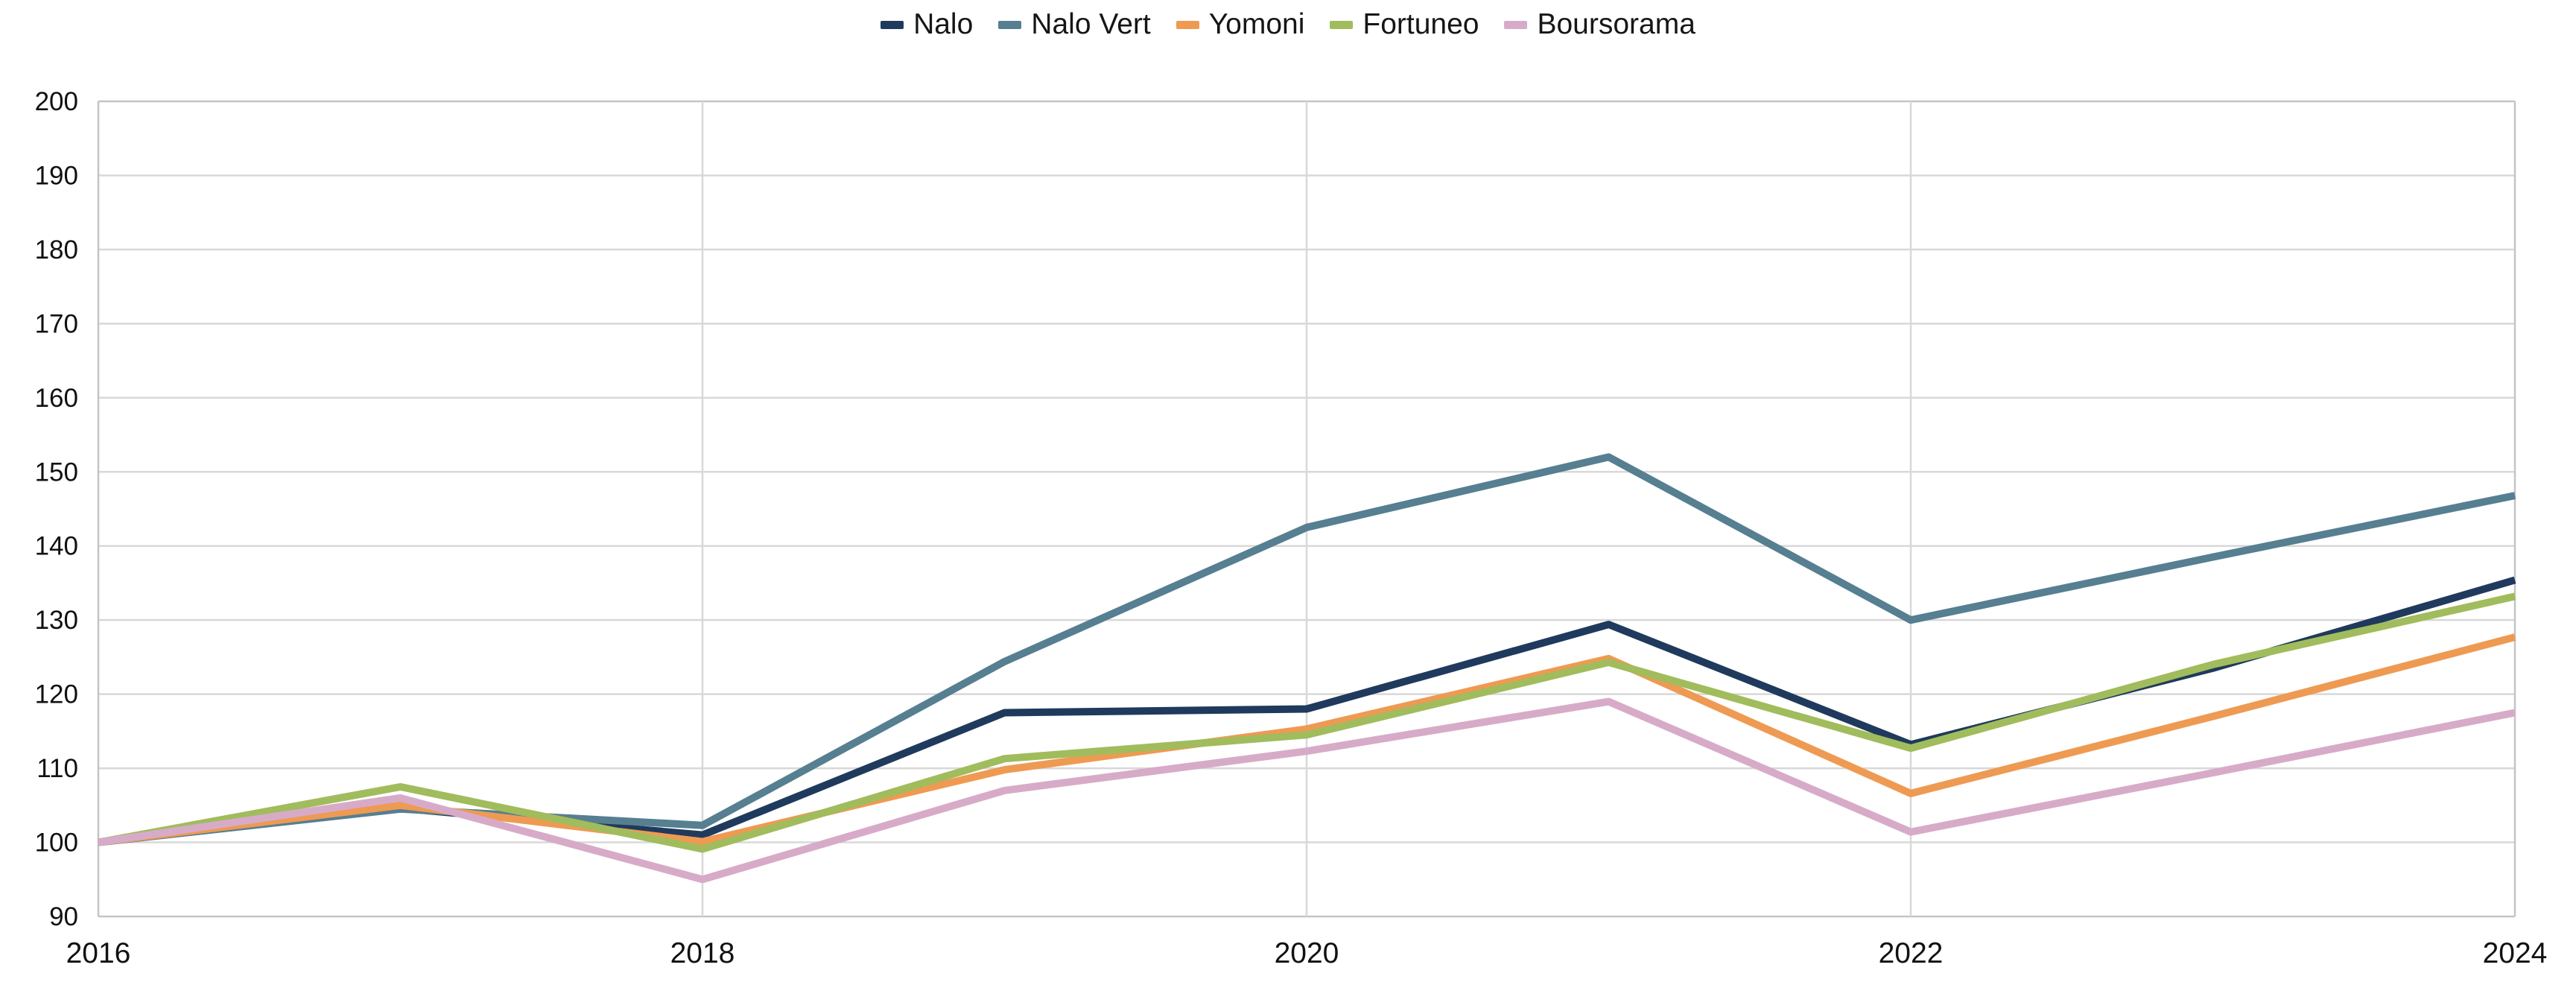  I want to click on y-tick-label: 150, so click(56, 472).